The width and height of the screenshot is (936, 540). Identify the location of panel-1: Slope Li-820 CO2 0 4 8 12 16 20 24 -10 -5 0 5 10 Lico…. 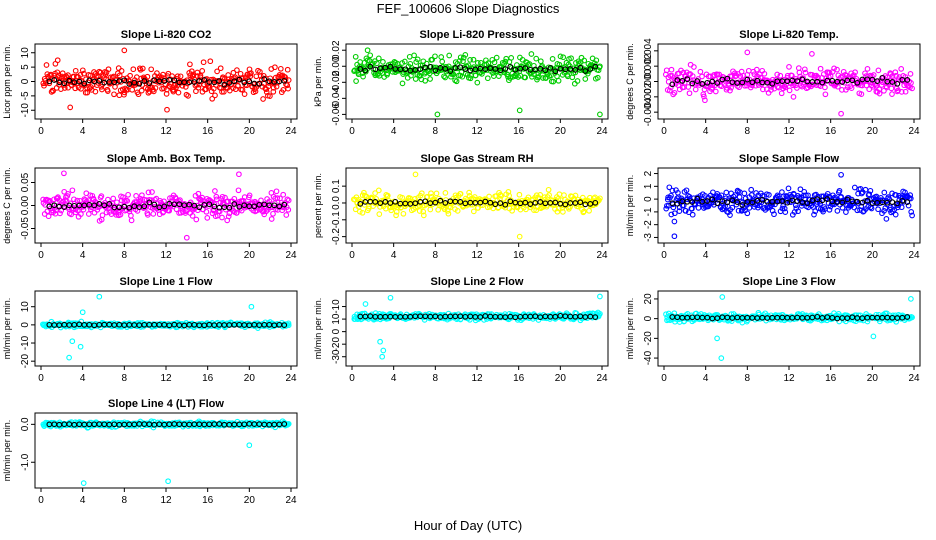
(150, 83).